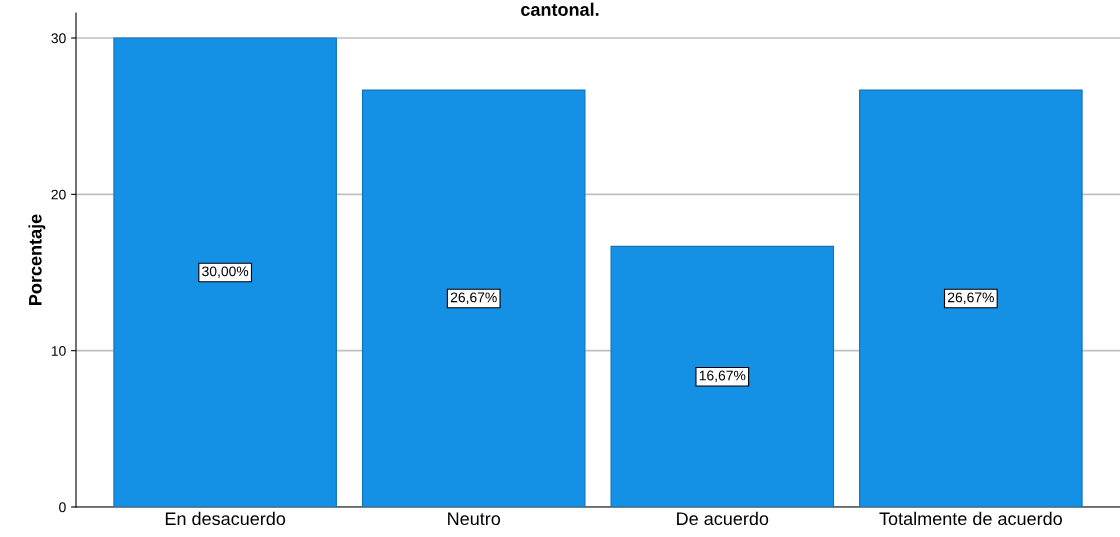 This screenshot has height=537, width=1120. Describe the element at coordinates (225, 518) in the screenshot. I see `x-tick-label: En desacuerdo` at that location.